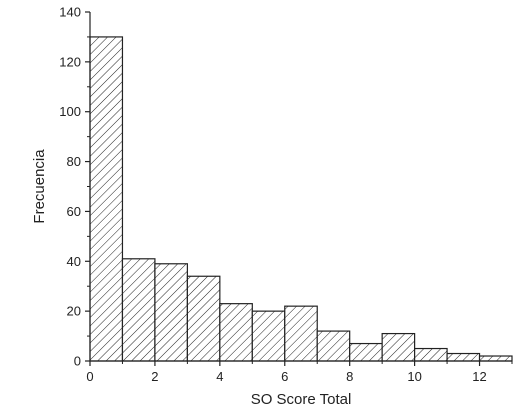 This screenshot has width=529, height=413. Describe the element at coordinates (39, 186) in the screenshot. I see `y-axis-title: Frecuencia` at that location.